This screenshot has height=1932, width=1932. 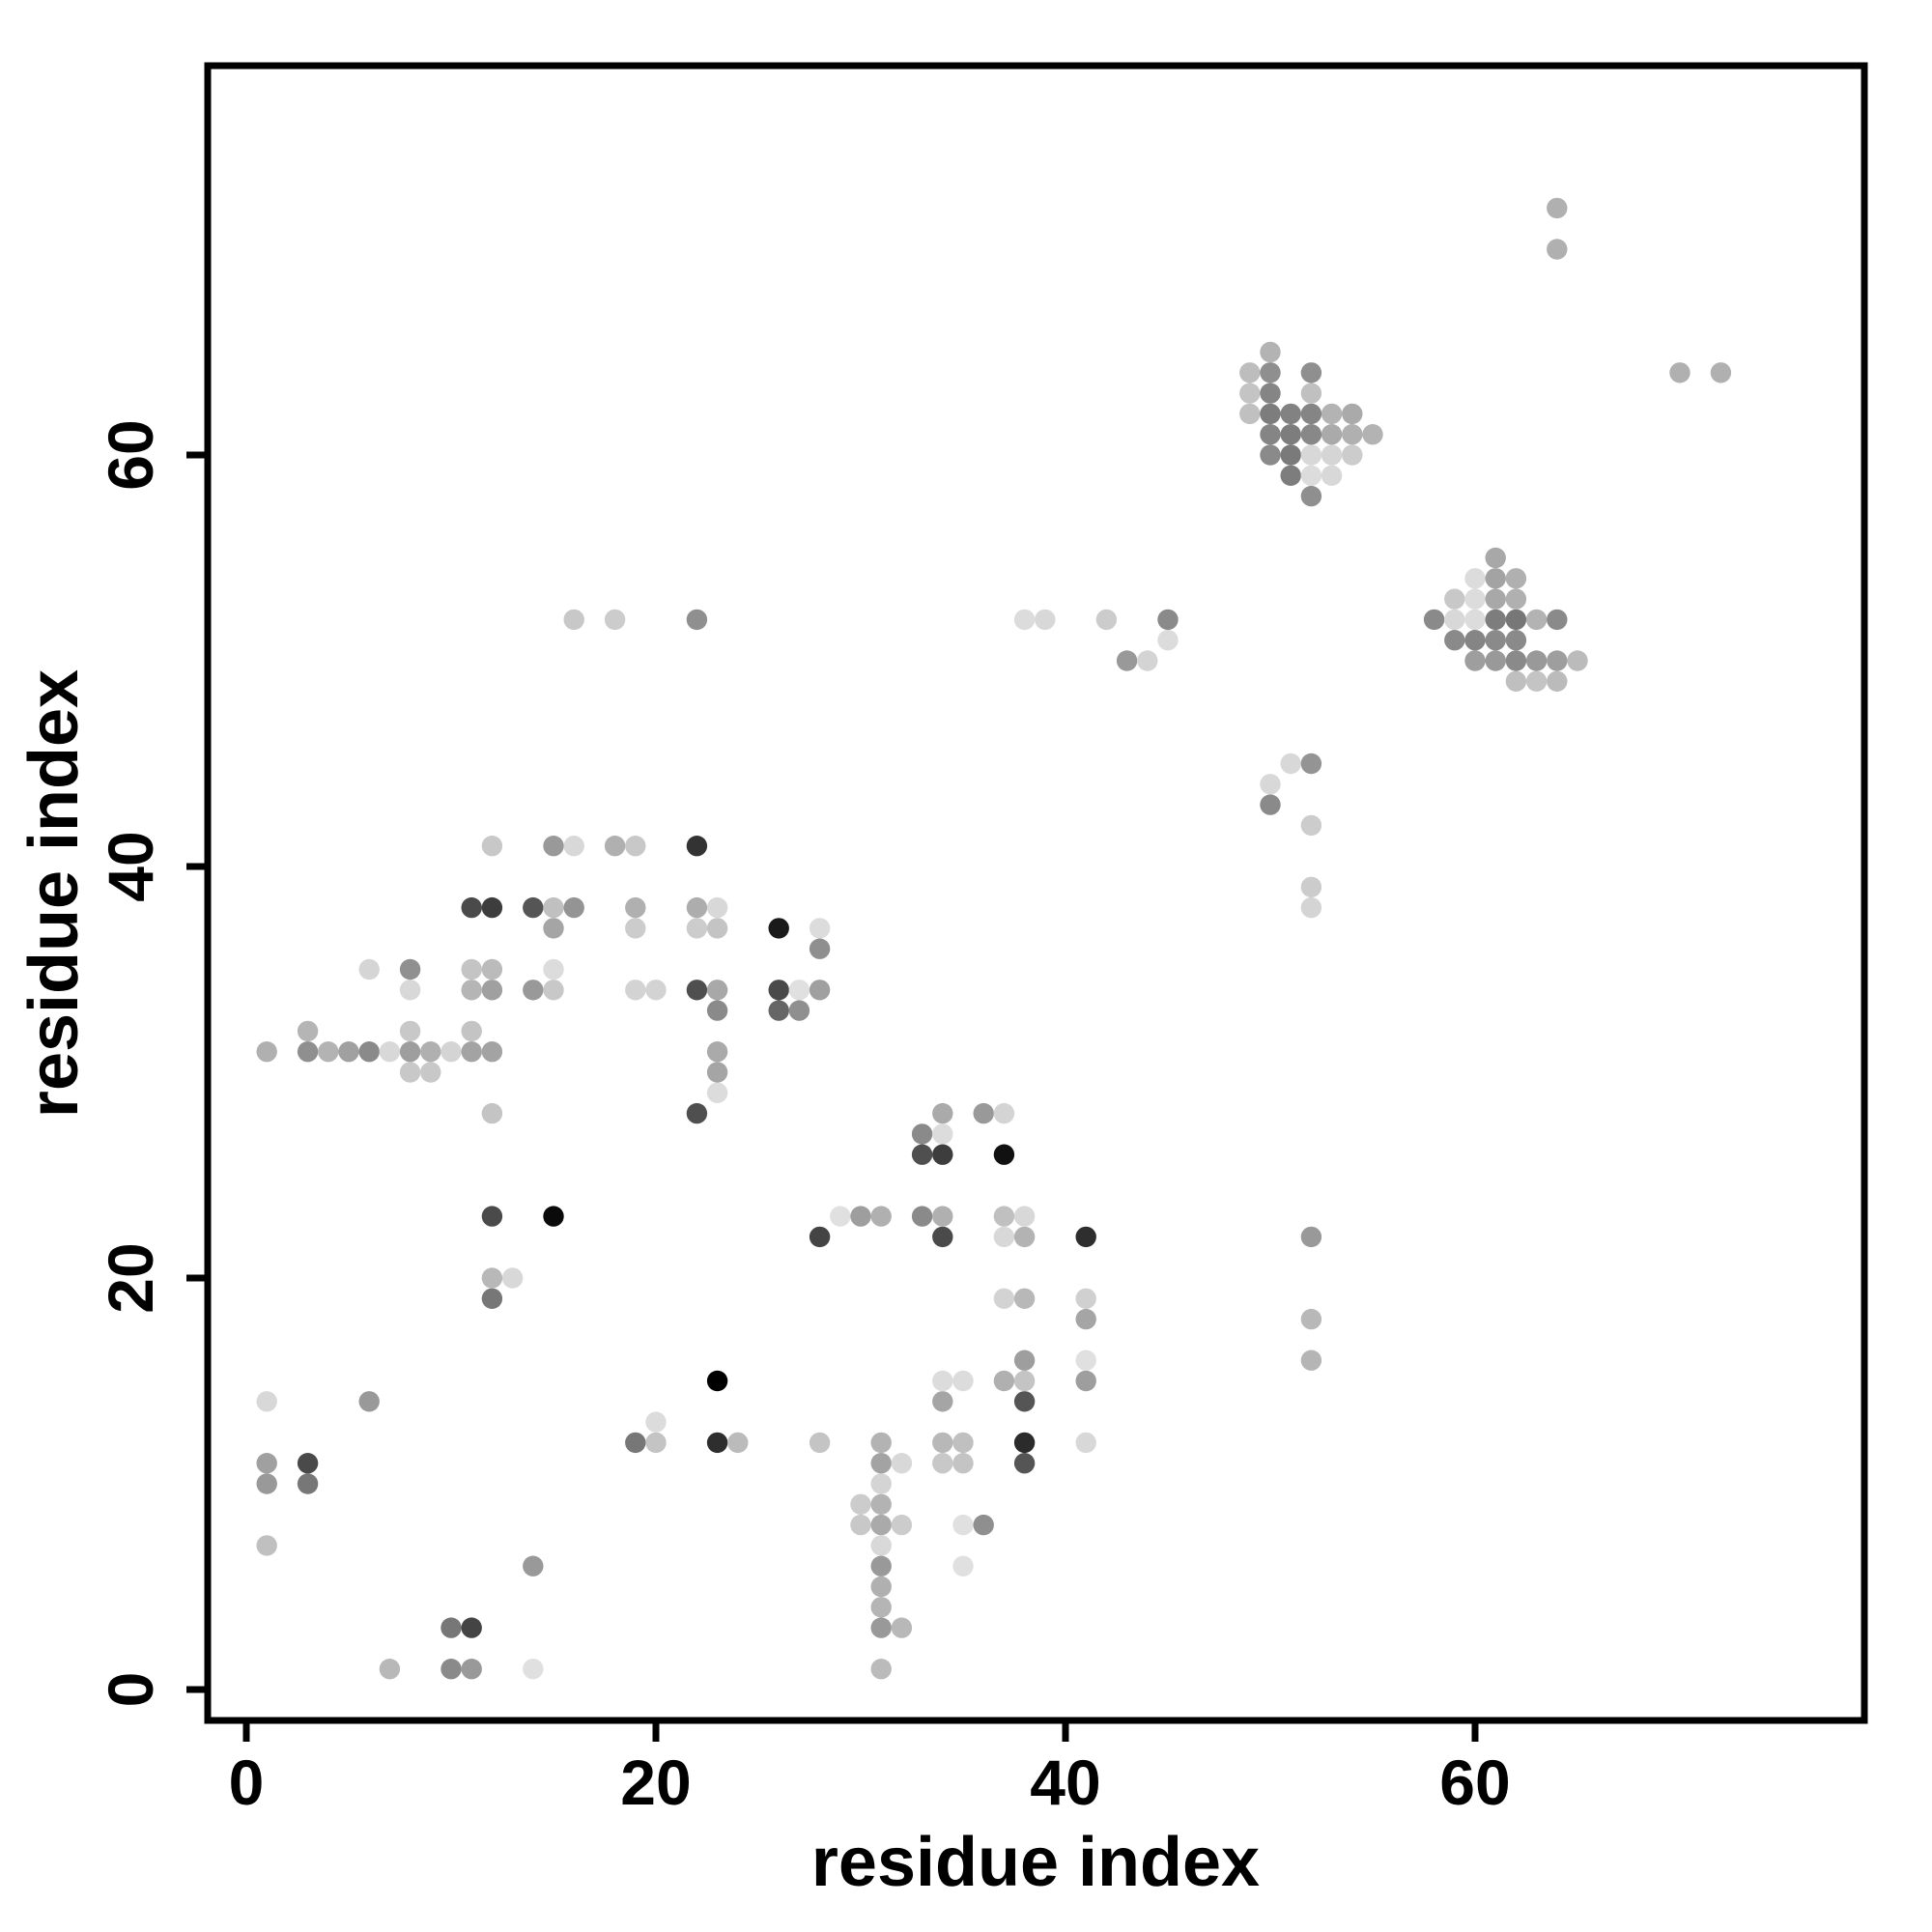 I want to click on y-tick-label: 60, so click(x=130, y=454).